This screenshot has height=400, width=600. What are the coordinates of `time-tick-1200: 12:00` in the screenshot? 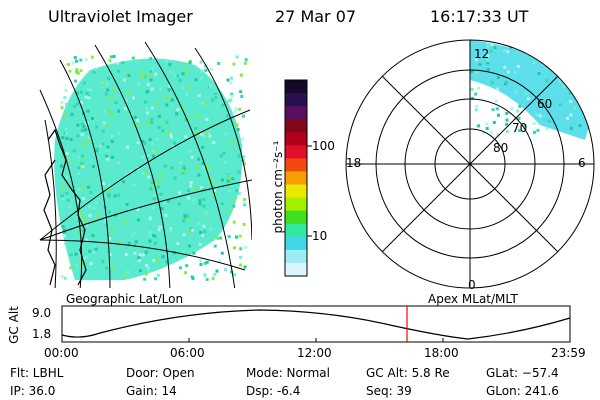 It's located at (314, 353).